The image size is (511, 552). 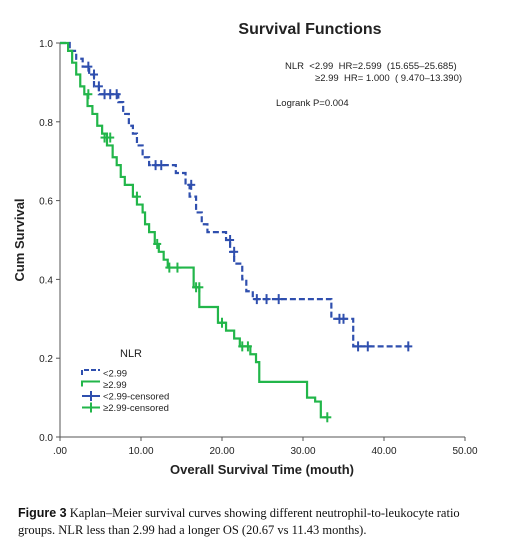 I want to click on x-tick-label: 30.00, so click(x=302, y=451).